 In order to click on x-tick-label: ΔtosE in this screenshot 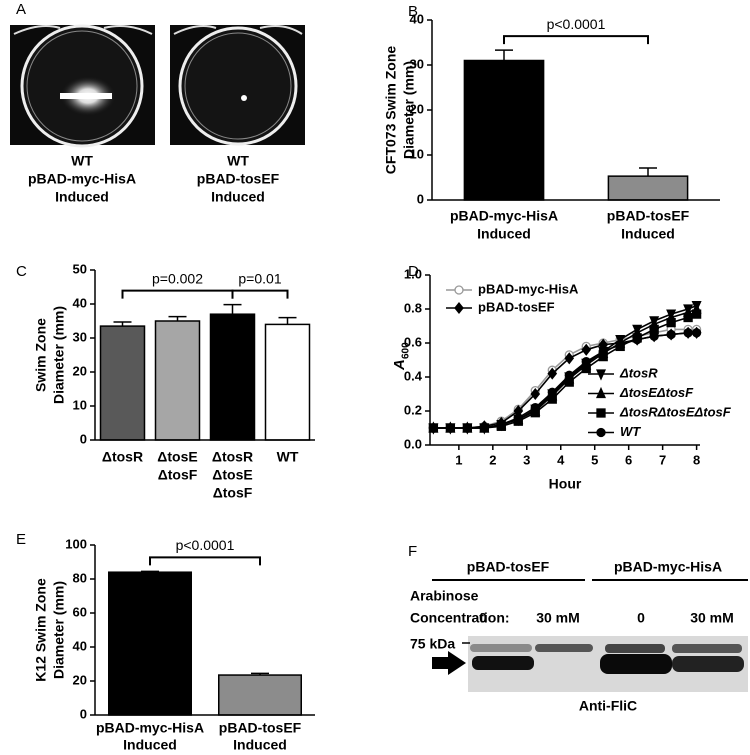, I will do `click(177, 457)`.